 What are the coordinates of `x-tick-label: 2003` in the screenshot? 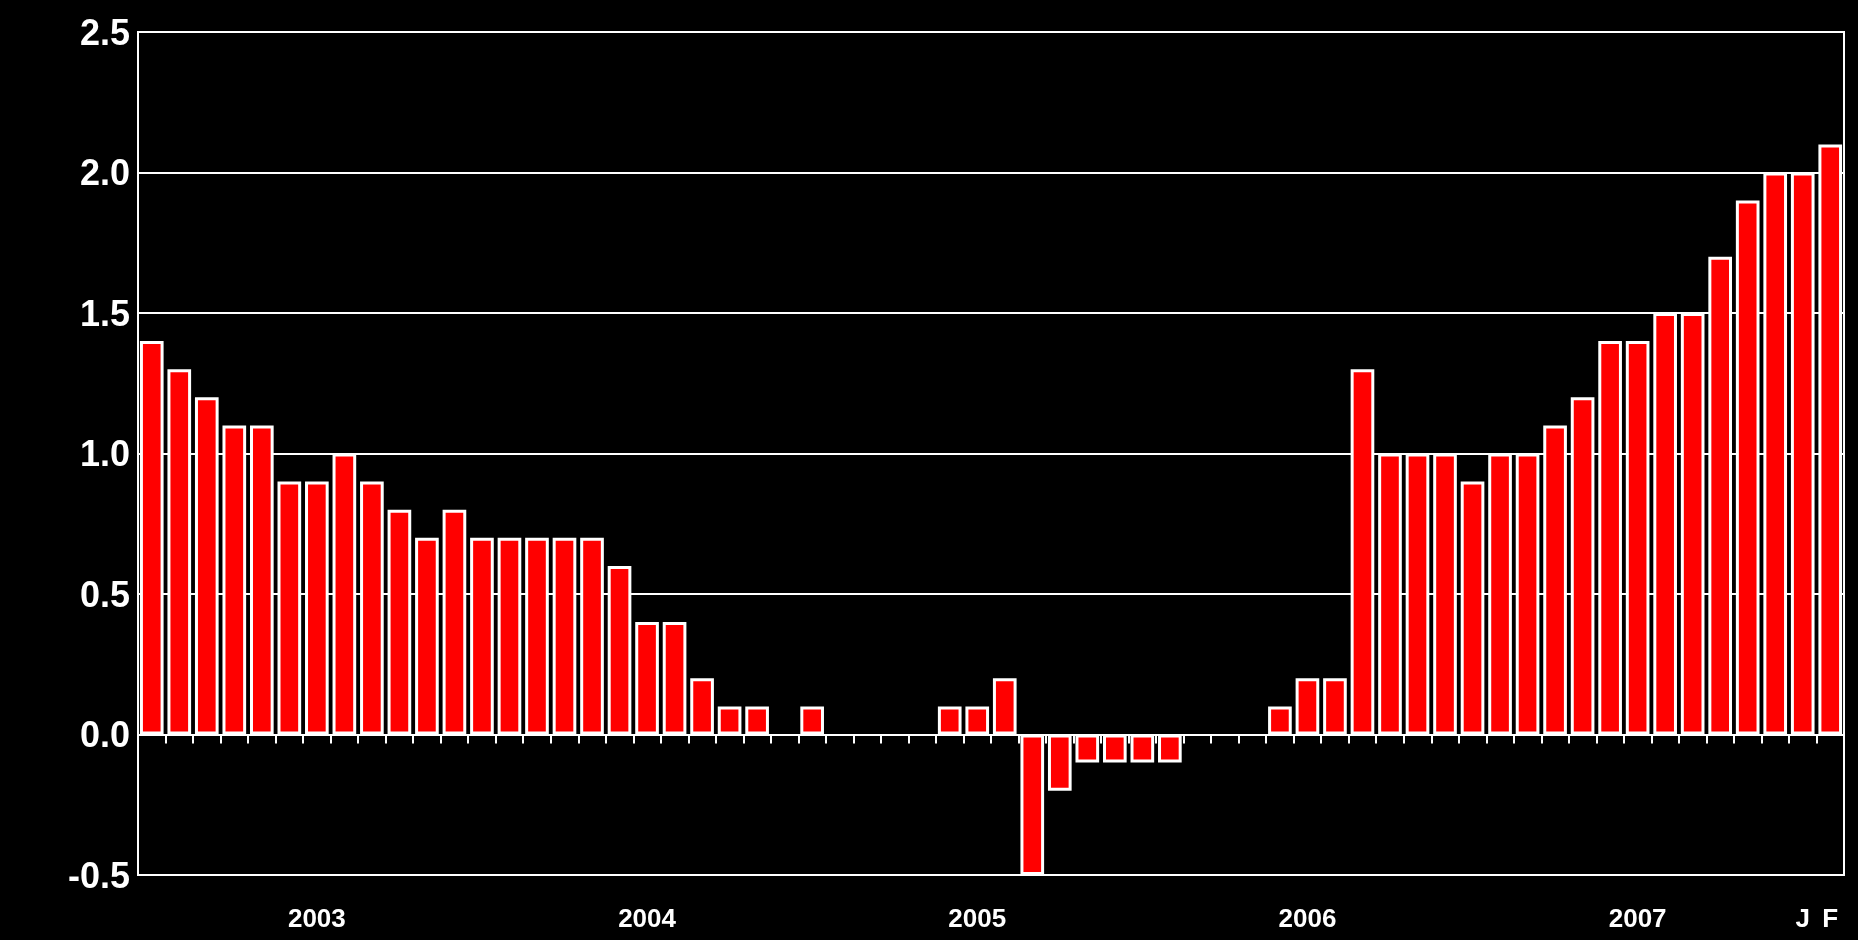 It's located at (316, 918).